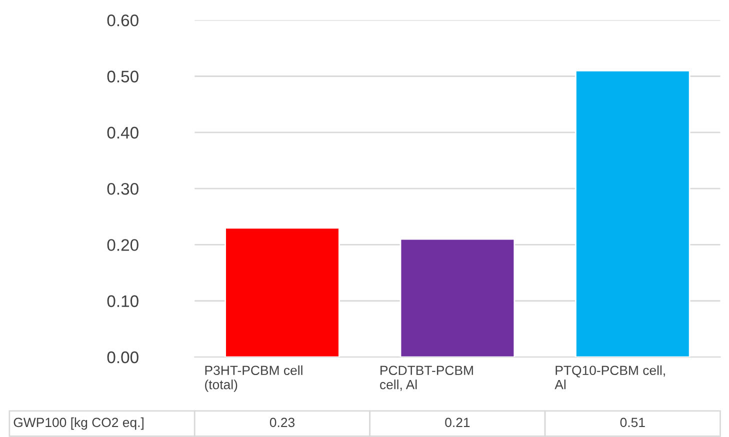 The height and width of the screenshot is (437, 729). I want to click on data-label: 0.21, so click(457, 423).